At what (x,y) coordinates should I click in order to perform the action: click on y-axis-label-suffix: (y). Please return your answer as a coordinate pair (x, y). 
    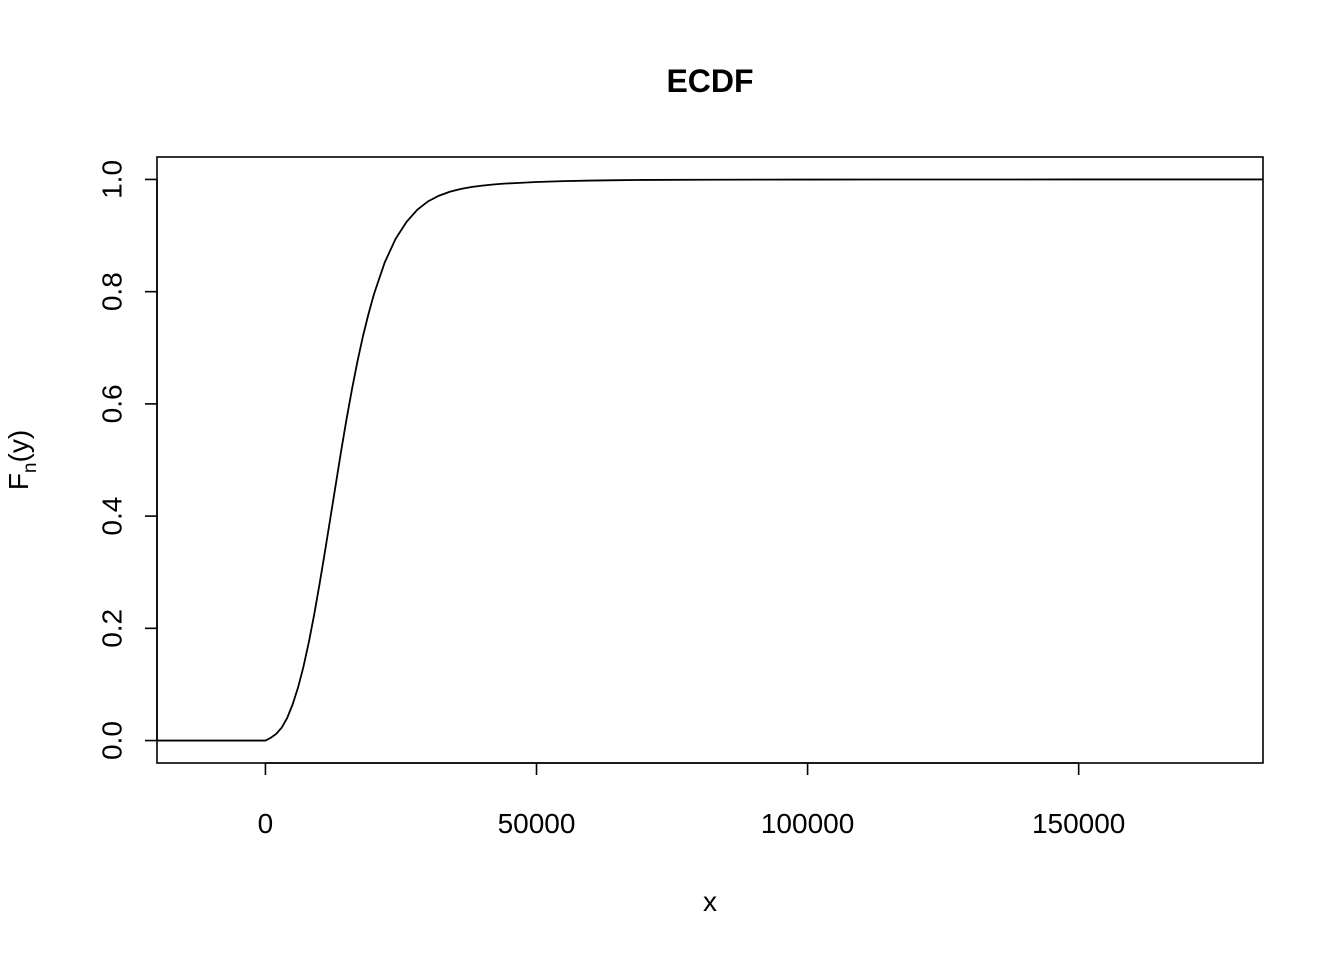
    Looking at the image, I should click on (18, 446).